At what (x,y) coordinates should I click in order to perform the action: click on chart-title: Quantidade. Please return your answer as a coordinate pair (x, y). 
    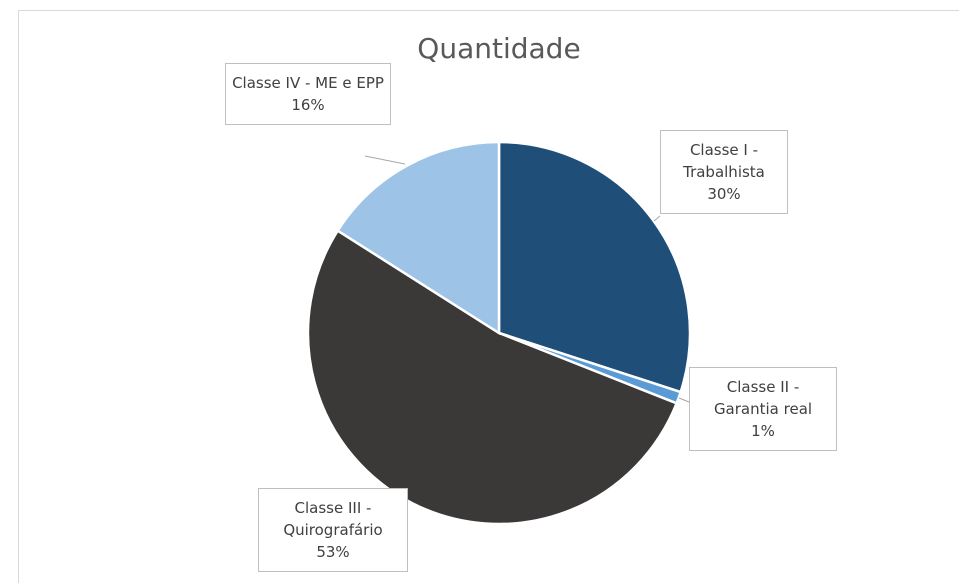
    Looking at the image, I should click on (498, 48).